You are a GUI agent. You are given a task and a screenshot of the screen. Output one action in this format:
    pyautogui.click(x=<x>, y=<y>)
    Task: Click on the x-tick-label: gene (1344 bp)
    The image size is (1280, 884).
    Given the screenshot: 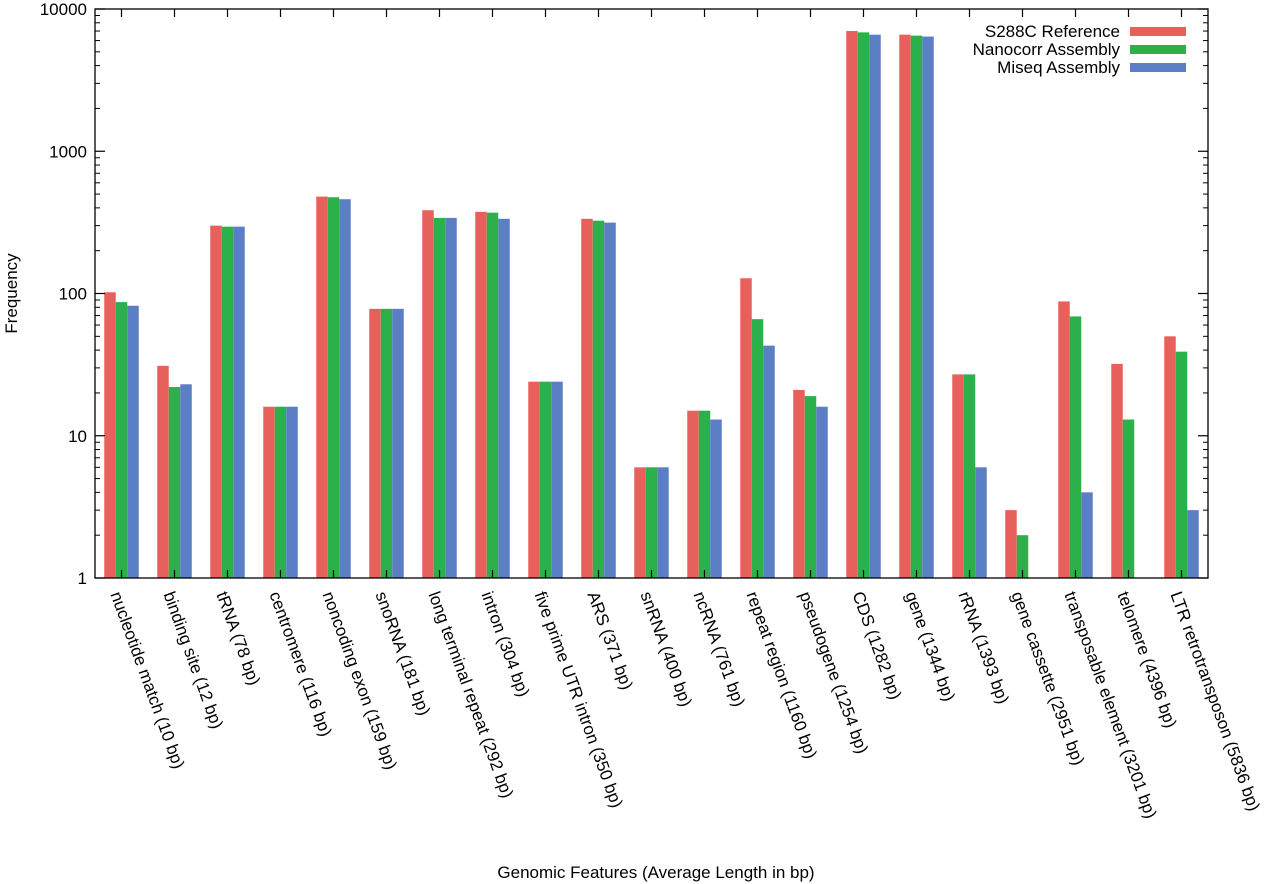 What is the action you would take?
    pyautogui.click(x=929, y=646)
    